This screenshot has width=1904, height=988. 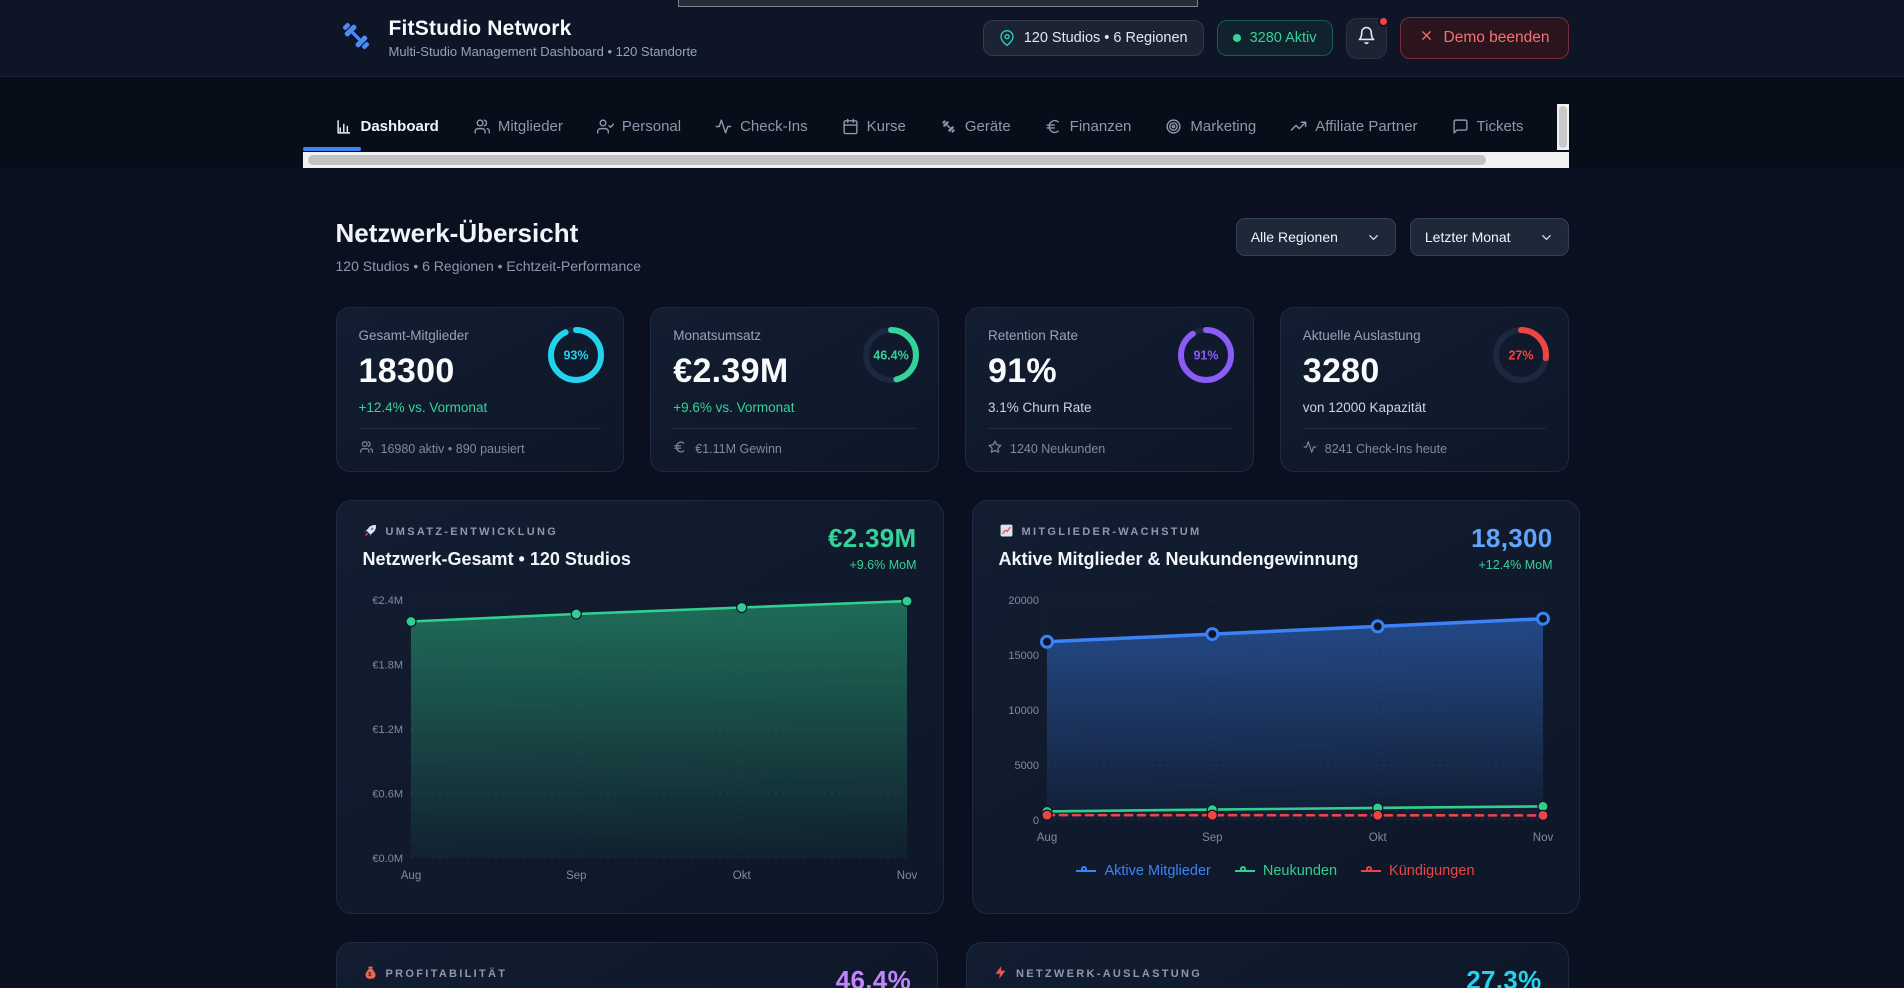 I want to click on status-dot, so click(x=1236, y=38).